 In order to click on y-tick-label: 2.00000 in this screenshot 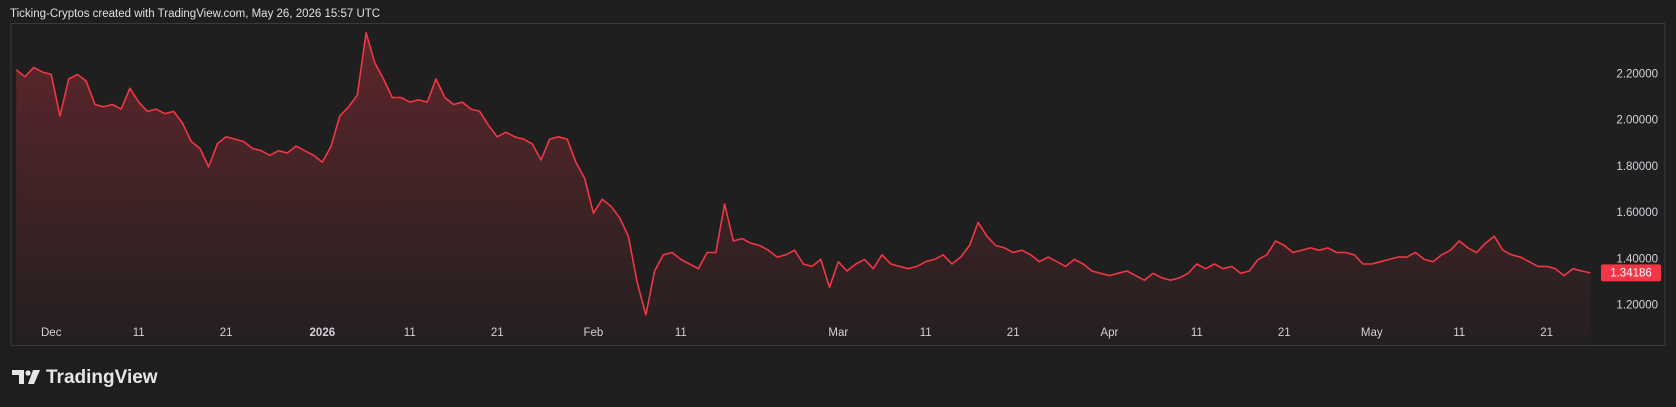, I will do `click(1637, 121)`.